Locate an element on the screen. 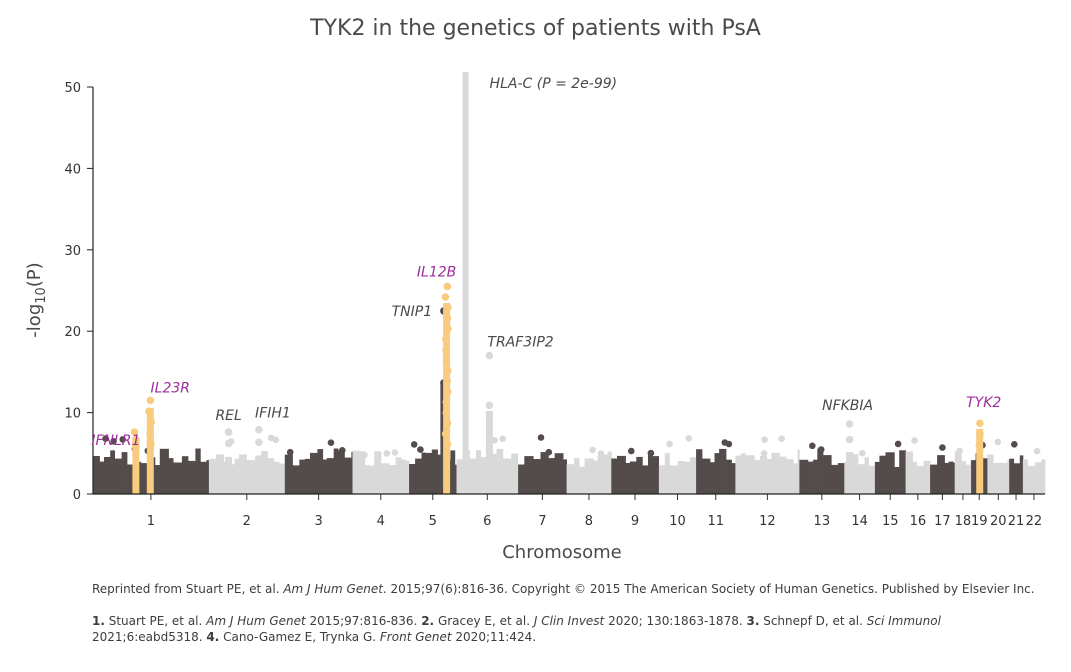  gene-label-il12b: IL12B is located at coordinates (436, 272).